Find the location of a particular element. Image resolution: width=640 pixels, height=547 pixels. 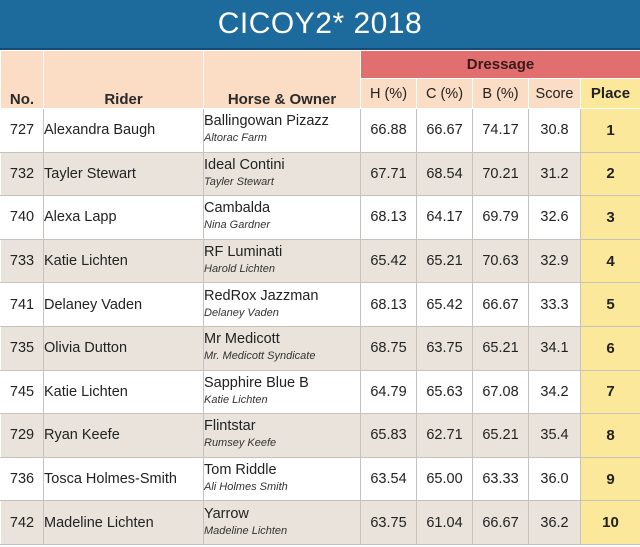

score-b: 74.17 is located at coordinates (500, 130).